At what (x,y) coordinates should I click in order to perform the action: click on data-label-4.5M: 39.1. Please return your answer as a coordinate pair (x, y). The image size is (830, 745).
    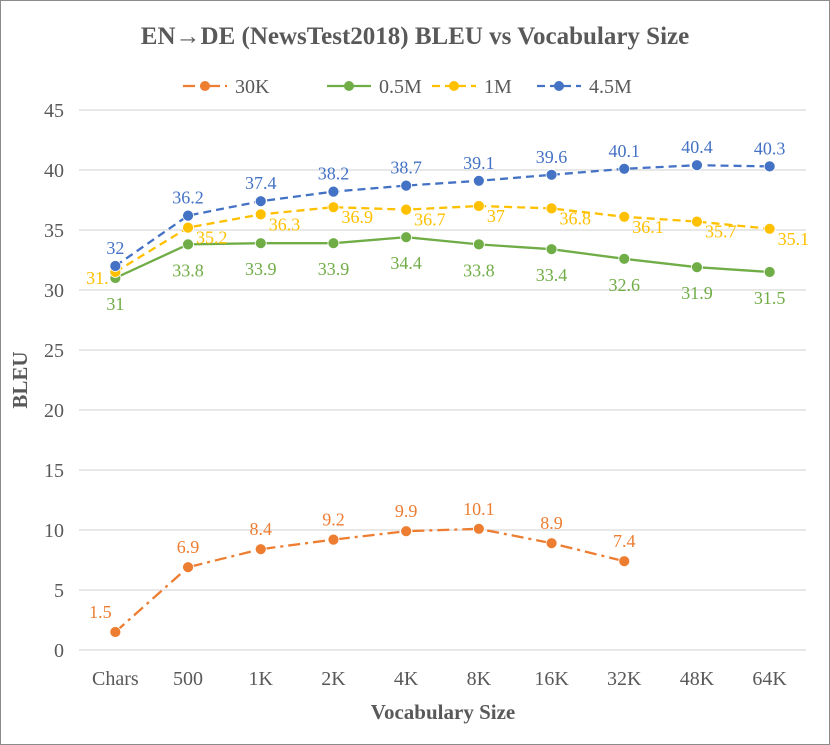
    Looking at the image, I should click on (479, 163).